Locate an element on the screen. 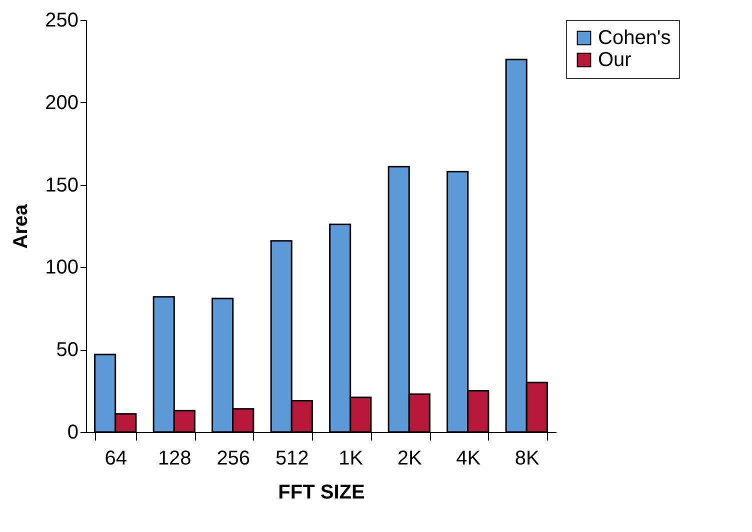 The image size is (752, 532). legend-label: Cohen's is located at coordinates (634, 38).